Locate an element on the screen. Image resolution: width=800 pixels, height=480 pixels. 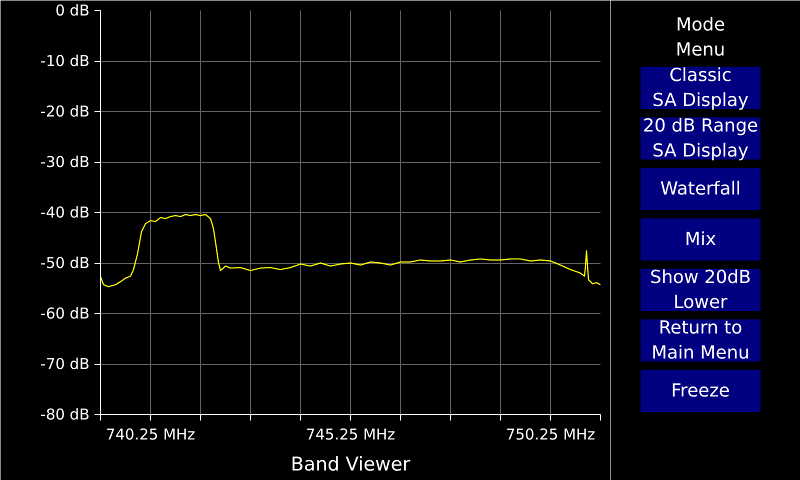
text: Mix is located at coordinates (700, 239).